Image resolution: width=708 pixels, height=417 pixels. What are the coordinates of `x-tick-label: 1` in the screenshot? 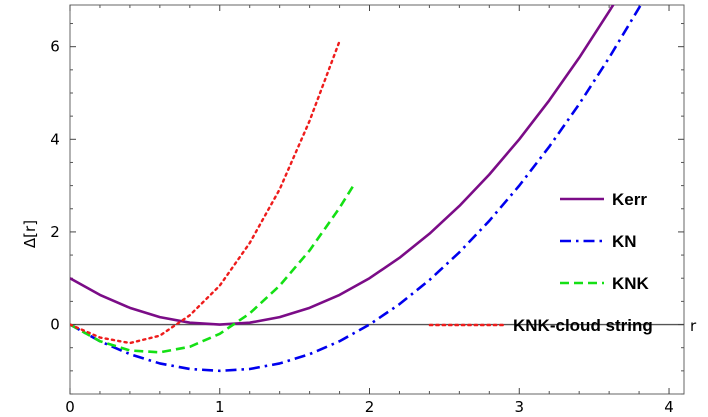 It's located at (220, 407).